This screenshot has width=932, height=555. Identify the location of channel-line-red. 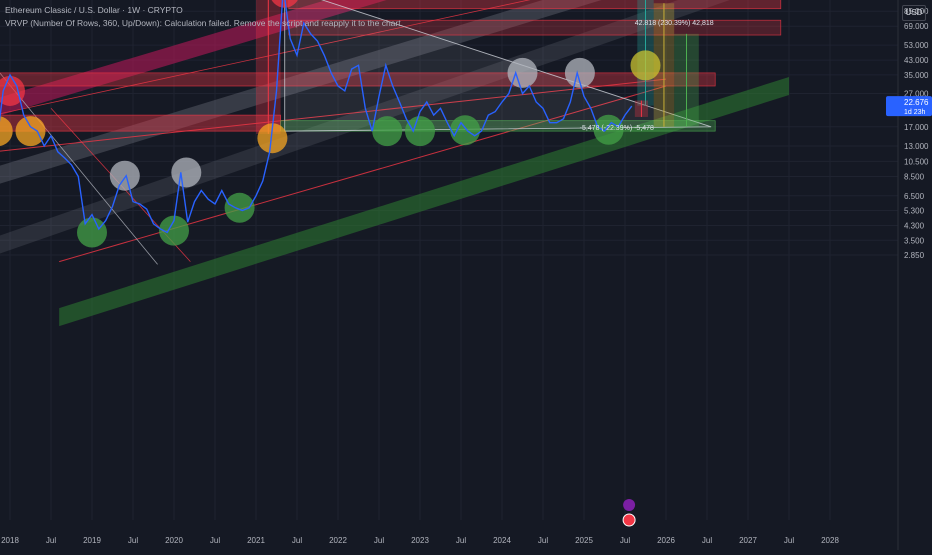
(333, 115).